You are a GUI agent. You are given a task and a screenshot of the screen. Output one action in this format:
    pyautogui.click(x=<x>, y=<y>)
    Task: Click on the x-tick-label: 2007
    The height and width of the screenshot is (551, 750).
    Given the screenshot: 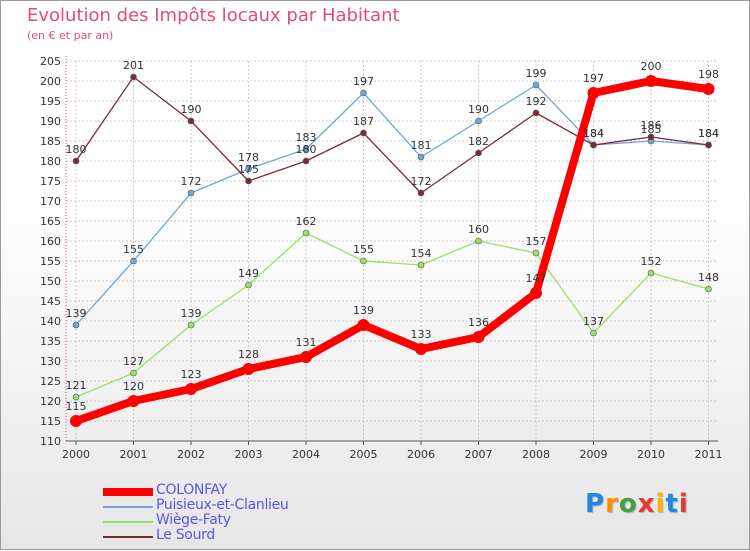 What is the action you would take?
    pyautogui.click(x=479, y=454)
    